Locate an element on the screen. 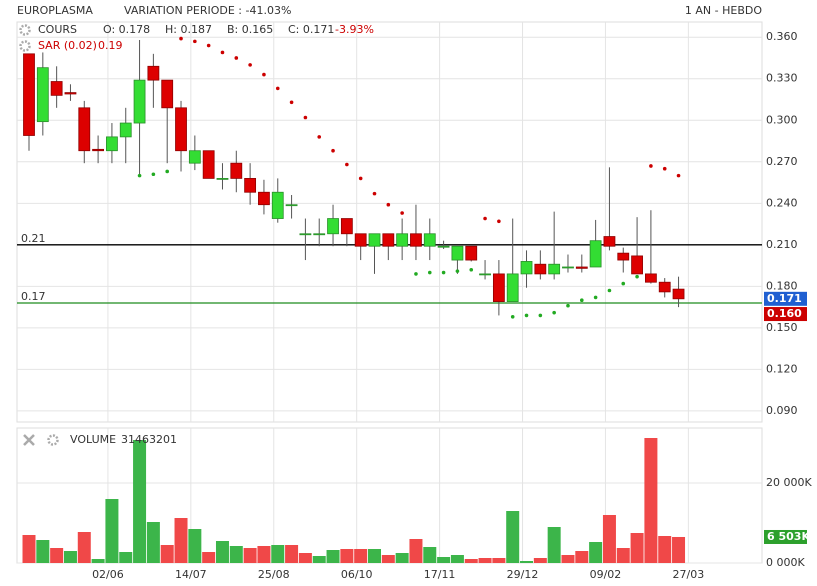 The height and width of the screenshot is (586, 817). x-tick-label: 17/11 is located at coordinates (440, 574).